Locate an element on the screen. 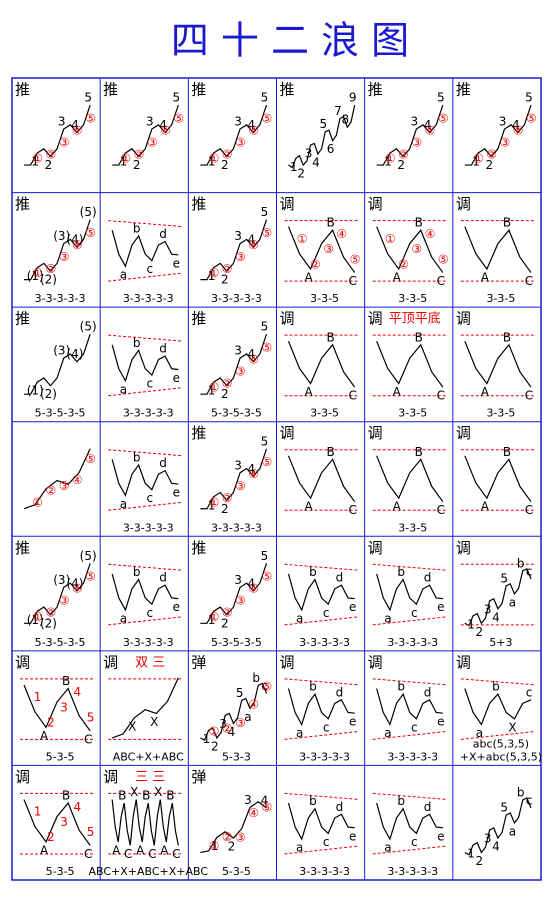  sub-wave-label: 3 is located at coordinates (64, 822).